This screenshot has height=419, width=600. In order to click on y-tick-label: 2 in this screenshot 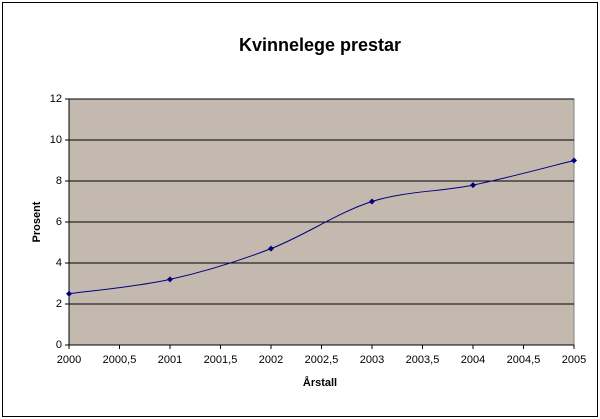, I will do `click(59, 304)`.